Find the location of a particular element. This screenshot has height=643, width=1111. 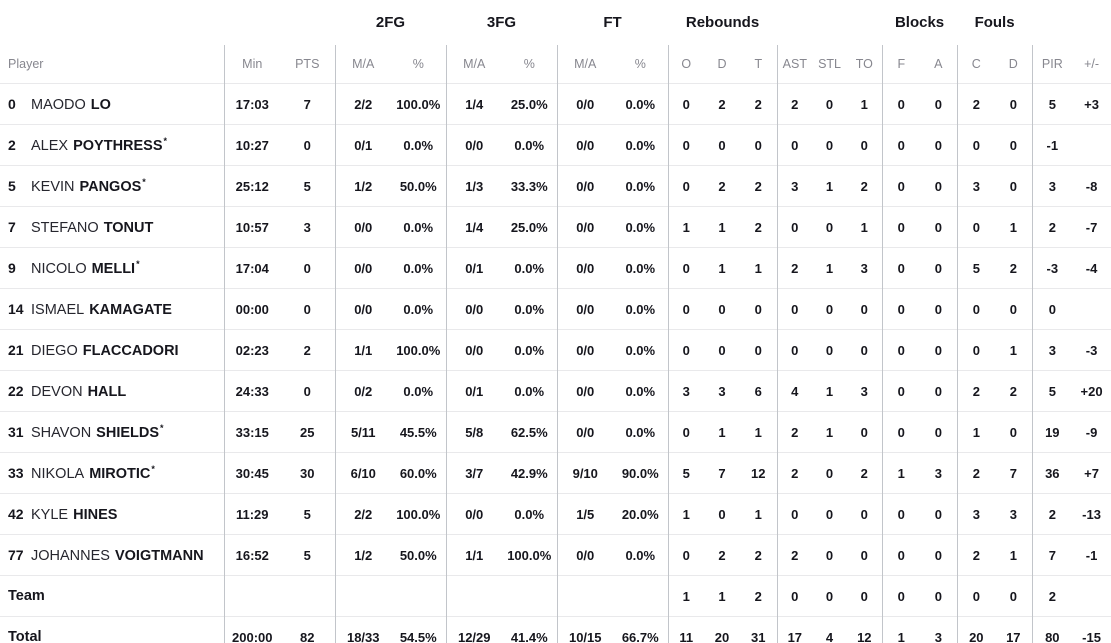

cell-fg3_pct: 25.0% is located at coordinates (529, 104).